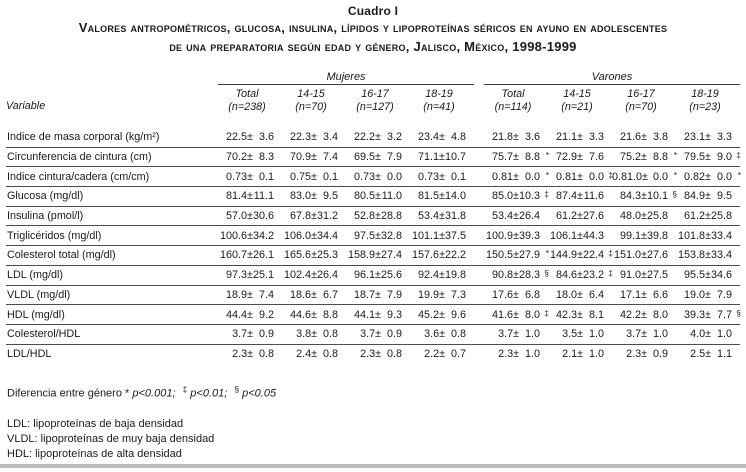  Describe the element at coordinates (328, 235) in the screenshot. I see `sd-value: 34.4` at that location.